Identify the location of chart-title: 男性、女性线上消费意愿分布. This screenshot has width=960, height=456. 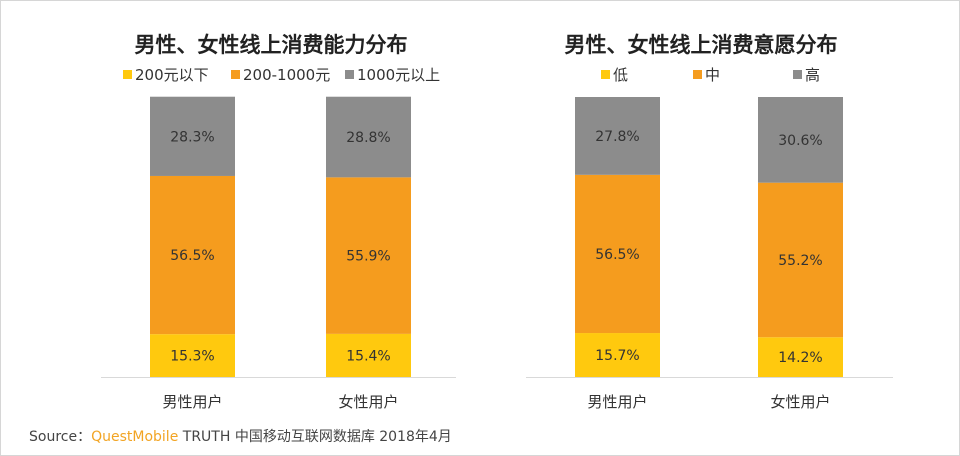
(701, 45).